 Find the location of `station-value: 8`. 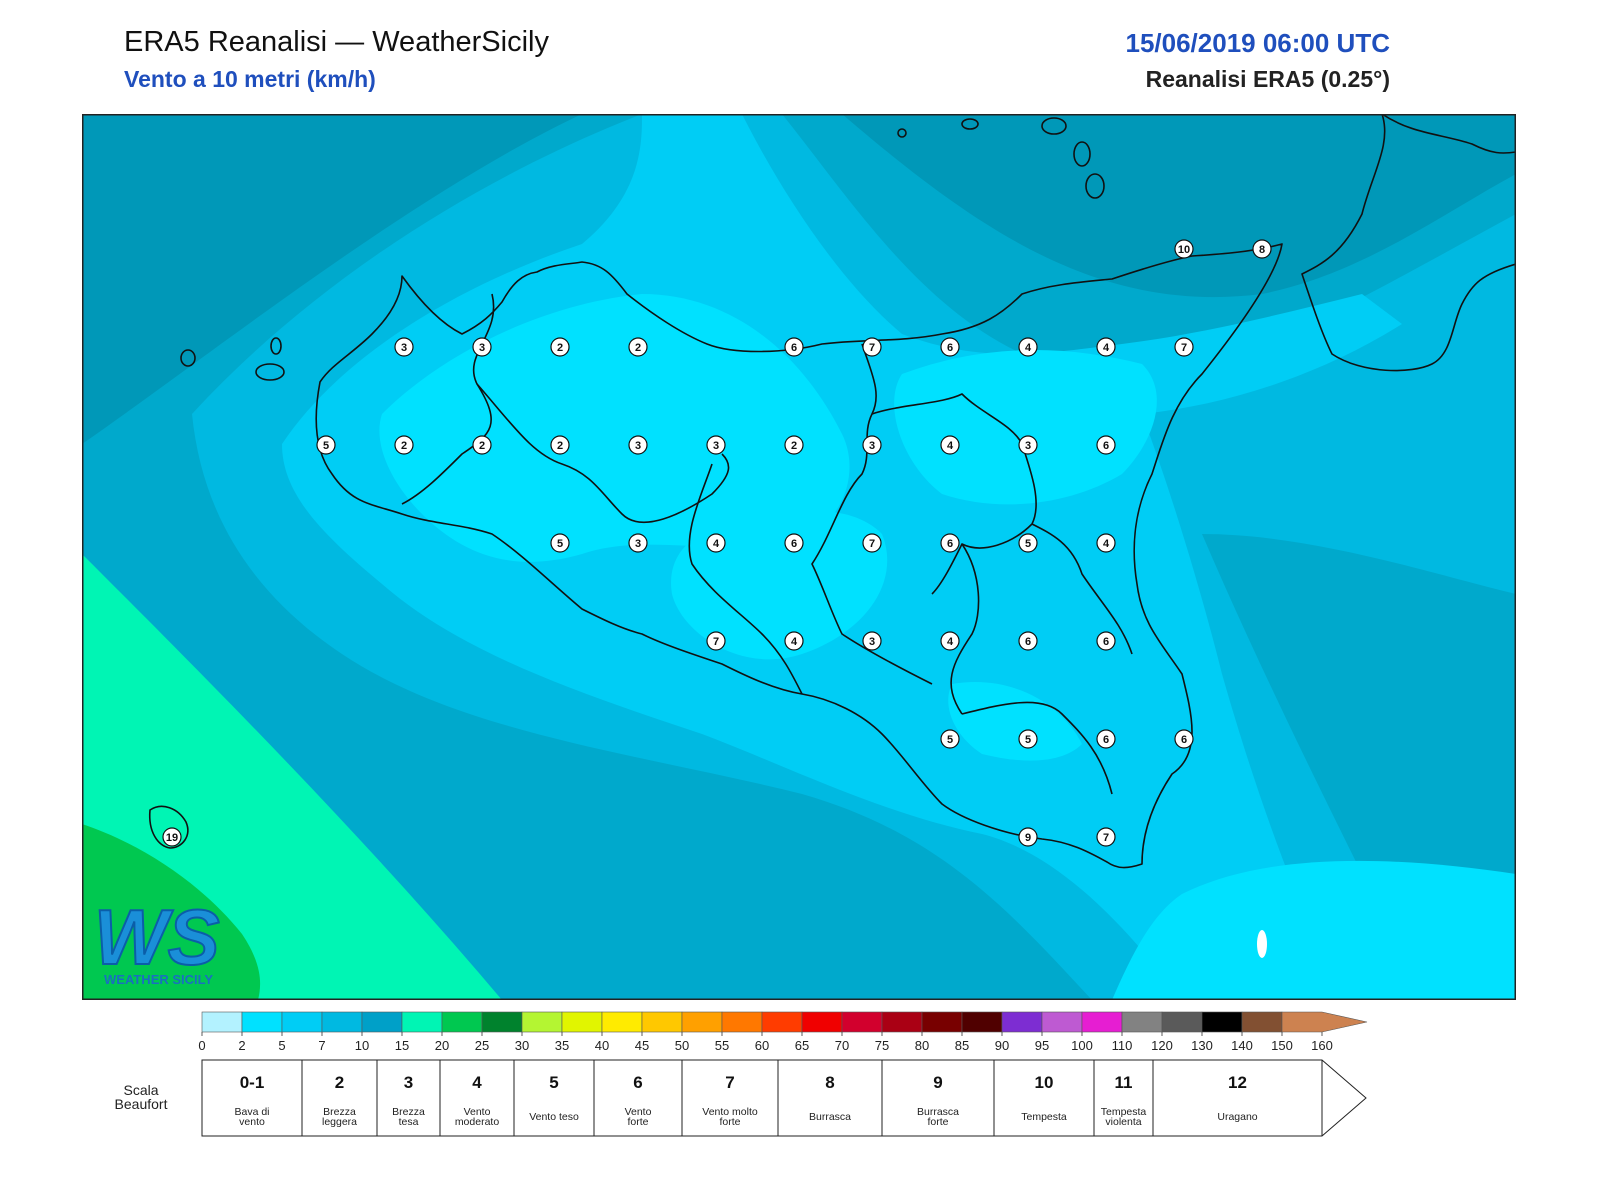

station-value: 8 is located at coordinates (1262, 250).